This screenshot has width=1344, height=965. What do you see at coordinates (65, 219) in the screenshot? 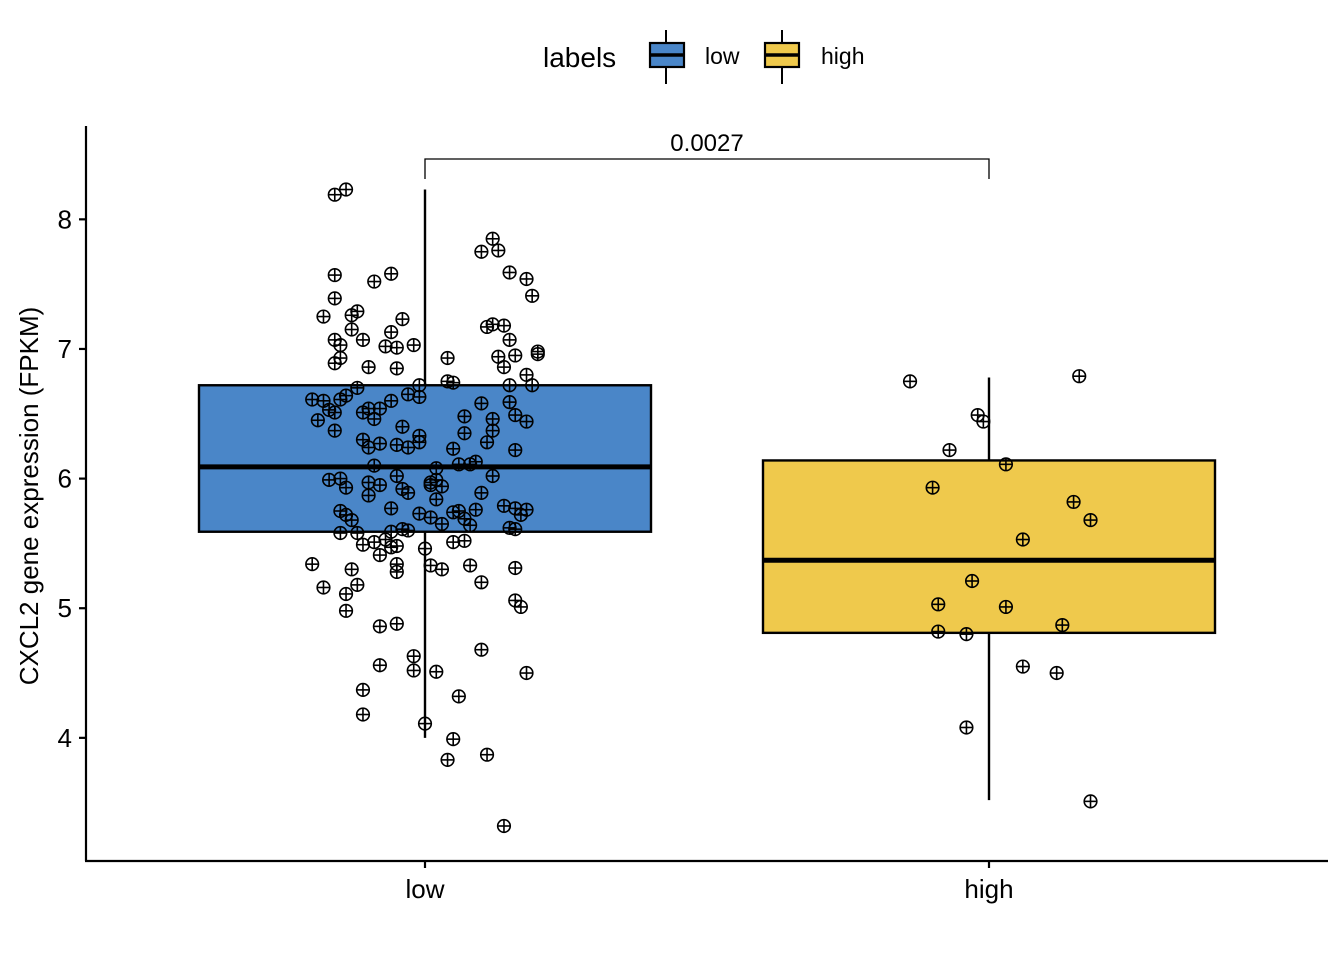
I see `y-tick-label: 8` at bounding box center [65, 219].